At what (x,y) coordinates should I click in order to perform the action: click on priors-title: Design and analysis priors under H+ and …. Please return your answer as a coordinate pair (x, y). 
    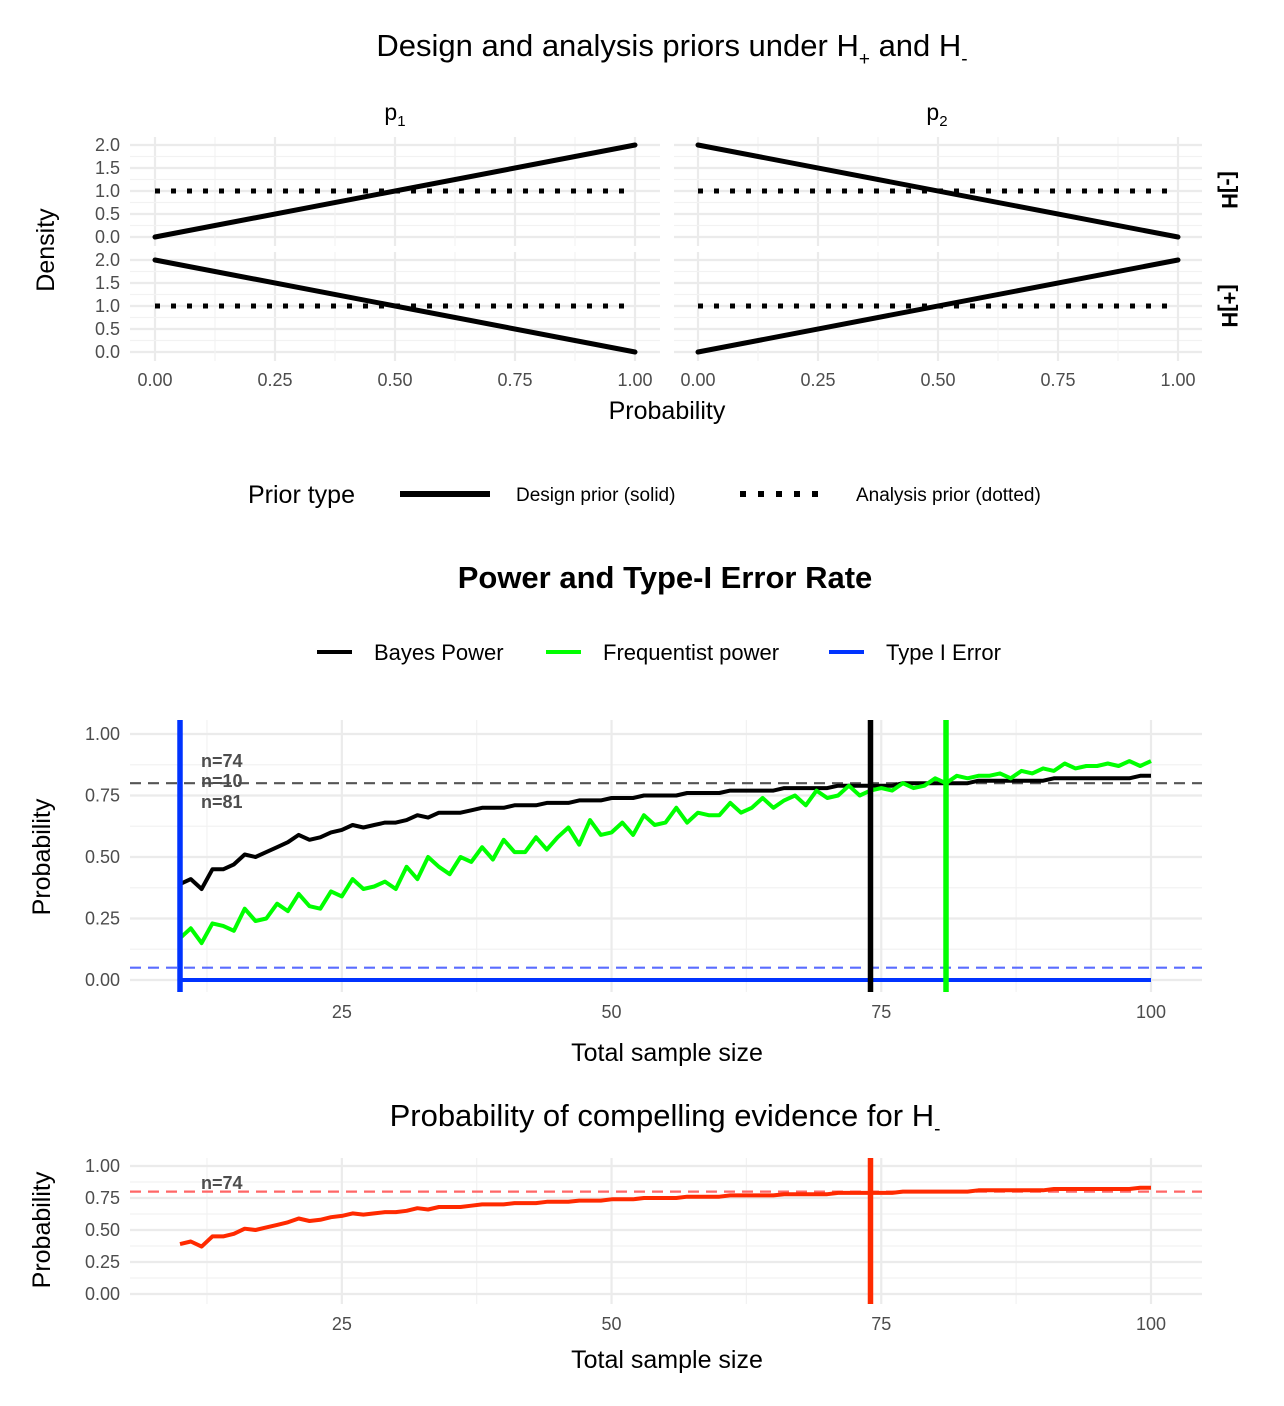
    Looking at the image, I should click on (671, 49).